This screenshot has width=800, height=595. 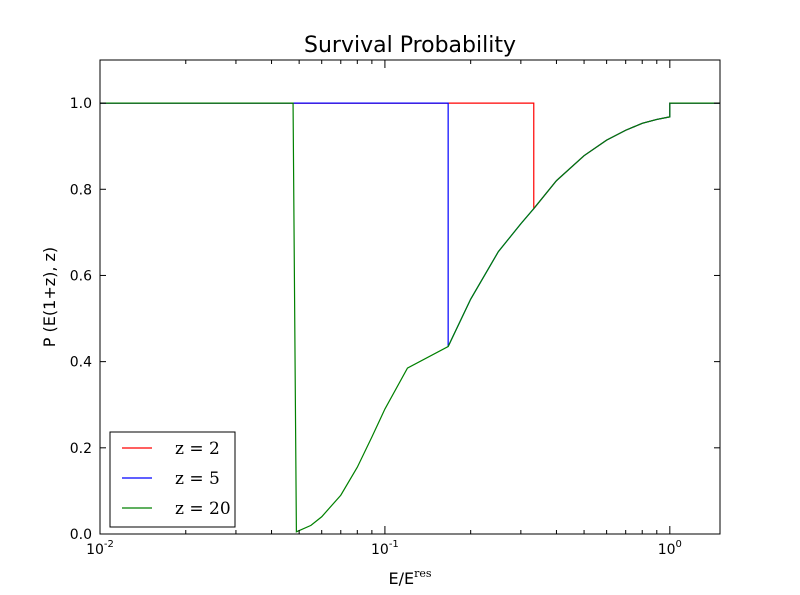 What do you see at coordinates (679, 544) in the screenshot?
I see `x-tick-label-exponent: 0` at bounding box center [679, 544].